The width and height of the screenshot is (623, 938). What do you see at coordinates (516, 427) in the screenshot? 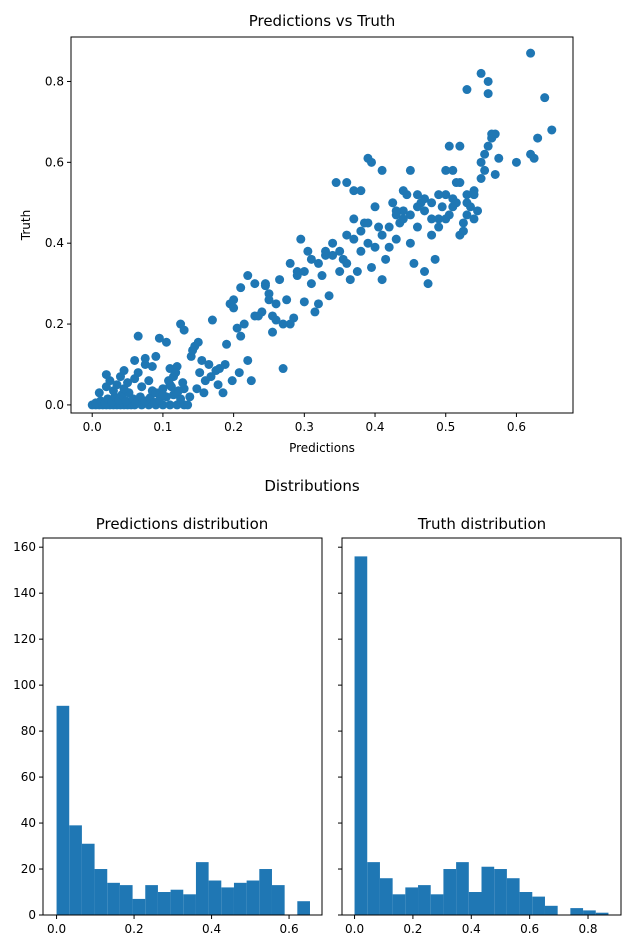
I see `scatter-x-tick-label: 0.6` at bounding box center [516, 427].